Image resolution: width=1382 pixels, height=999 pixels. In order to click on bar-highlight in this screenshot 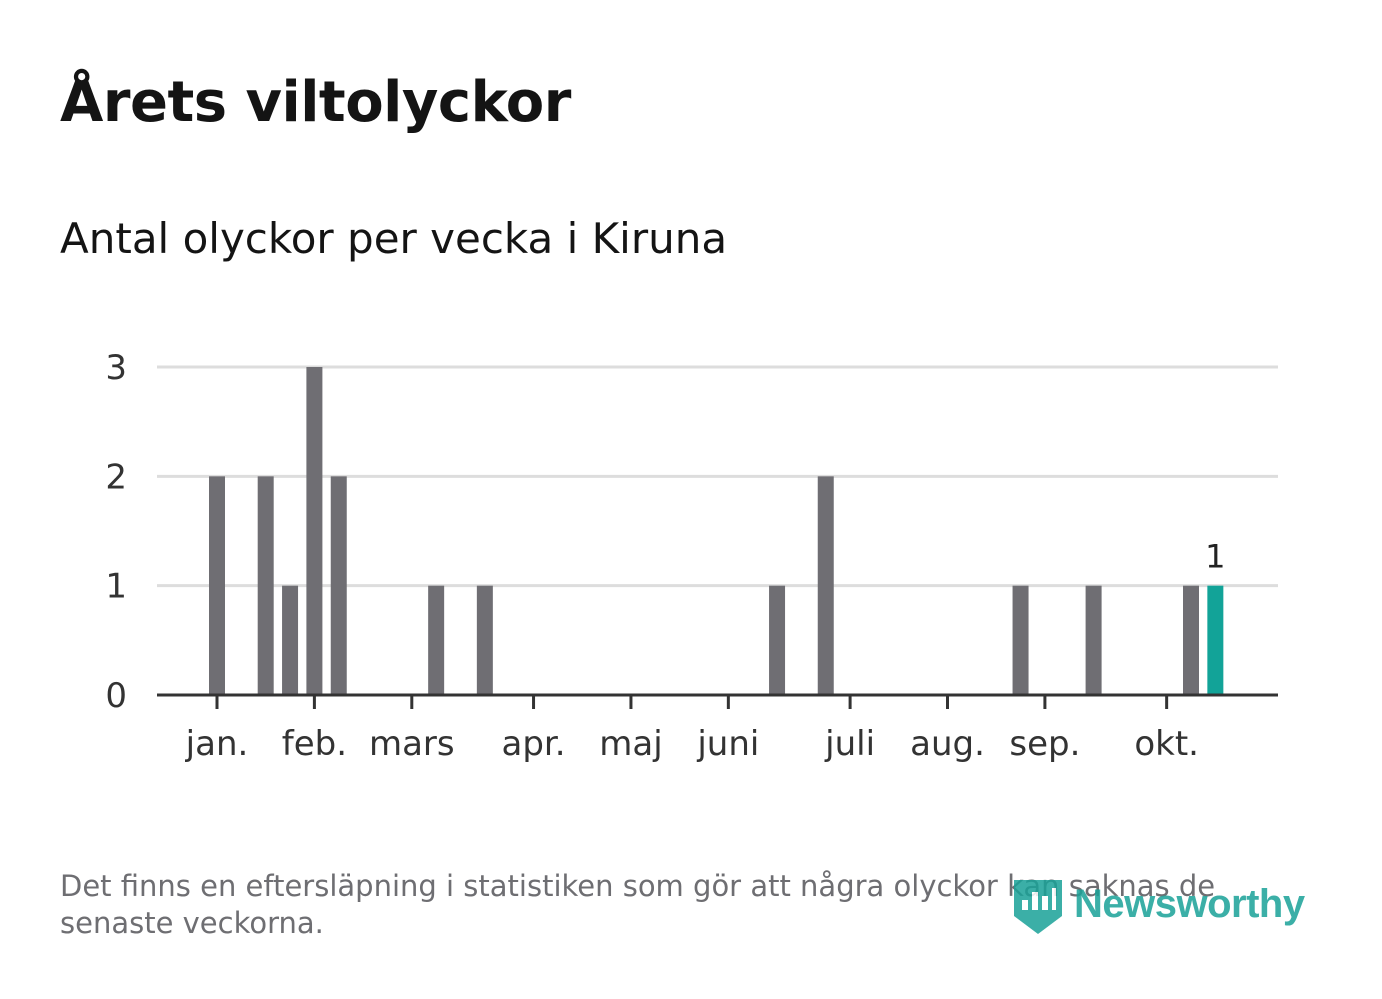, I will do `click(1215, 640)`.